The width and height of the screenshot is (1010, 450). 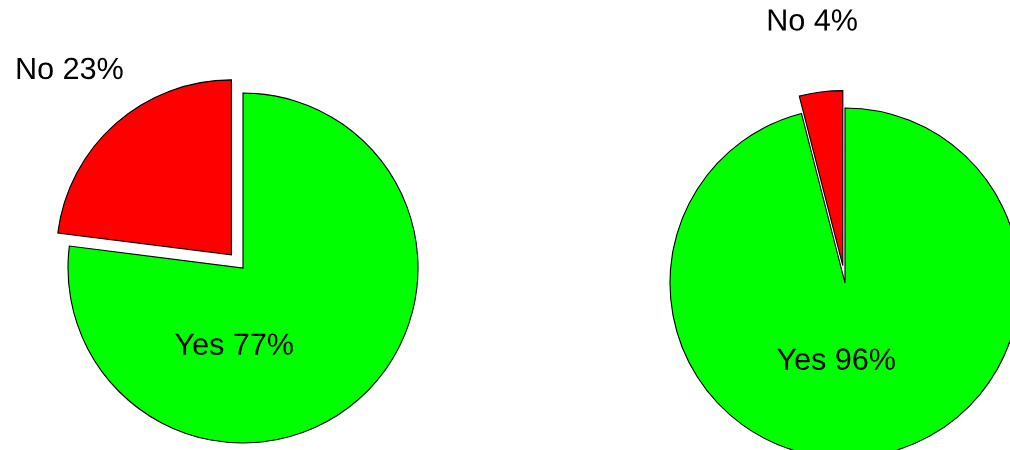 What do you see at coordinates (234, 344) in the screenshot?
I see `slice-label: Yes 77%` at bounding box center [234, 344].